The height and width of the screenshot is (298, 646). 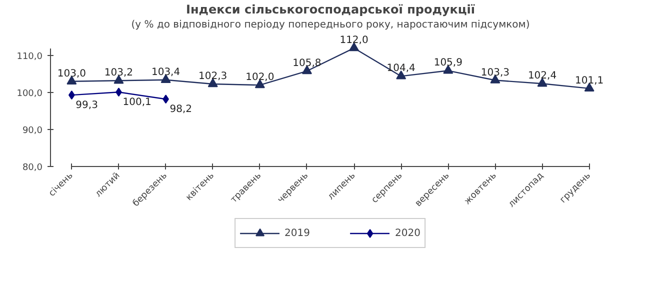 I want to click on y-tick-label: 110,0, so click(x=29, y=57).